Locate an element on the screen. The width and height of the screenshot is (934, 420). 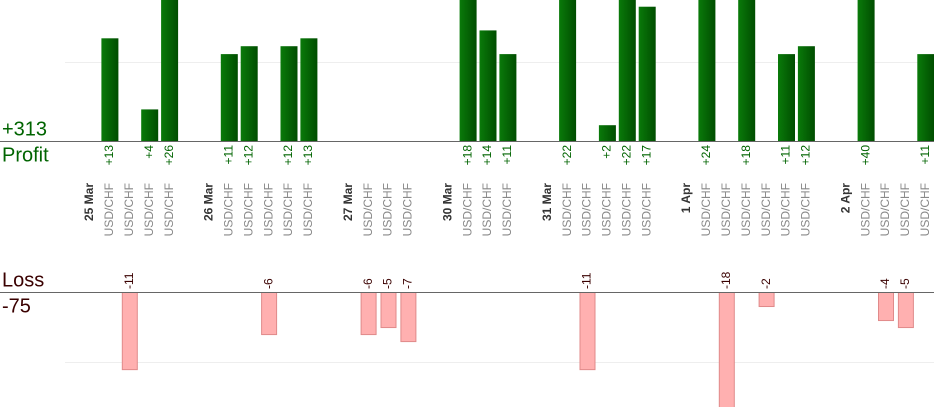
value-label: +14 is located at coordinates (487, 155).